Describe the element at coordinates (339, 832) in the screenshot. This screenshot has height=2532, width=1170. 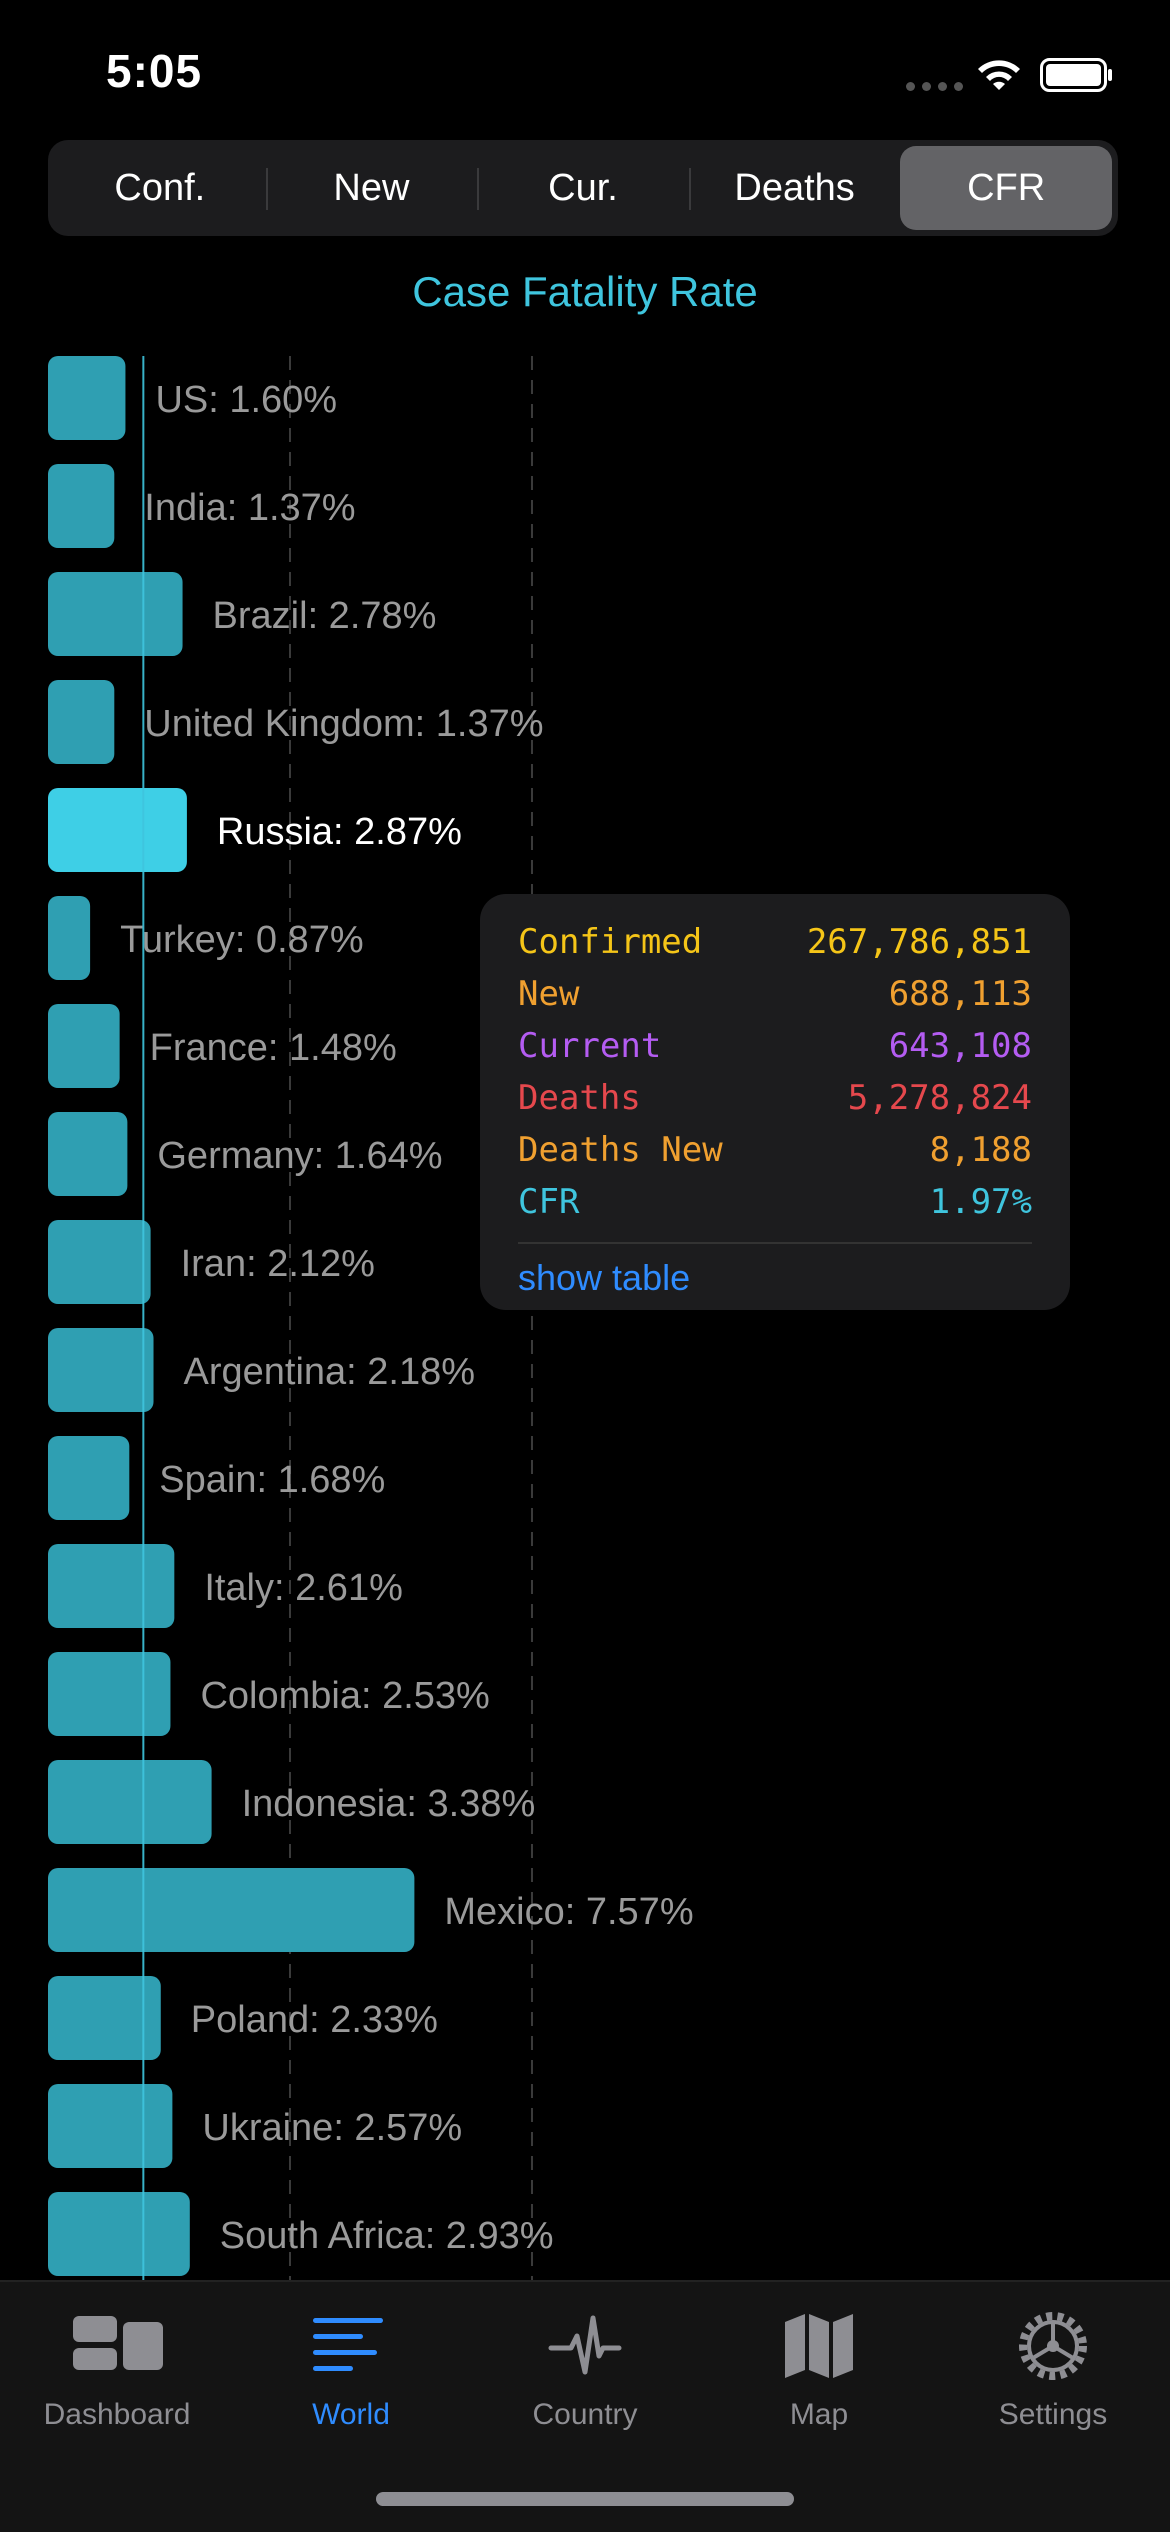
I see `bar-label: Russia: 2.87%` at that location.